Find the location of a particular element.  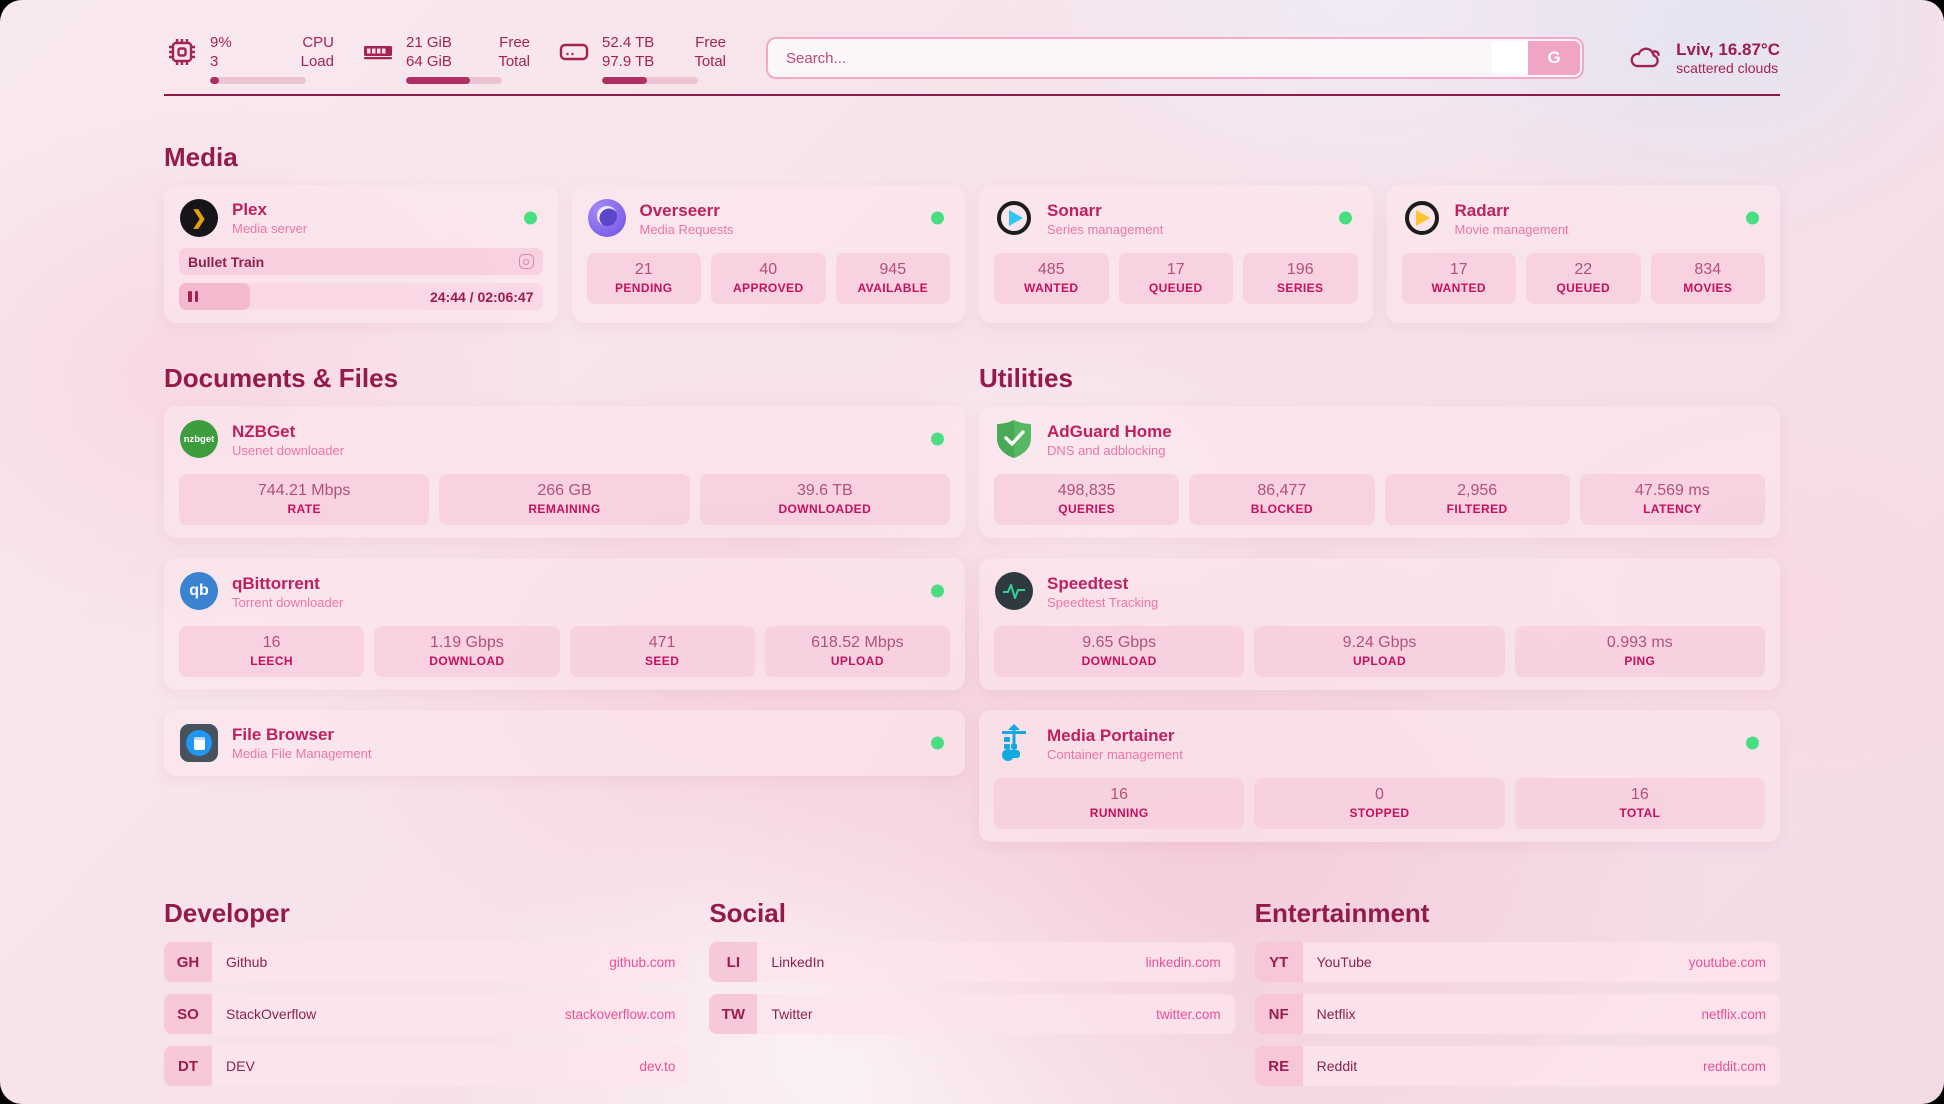

cloud-icon is located at coordinates (1646, 58).